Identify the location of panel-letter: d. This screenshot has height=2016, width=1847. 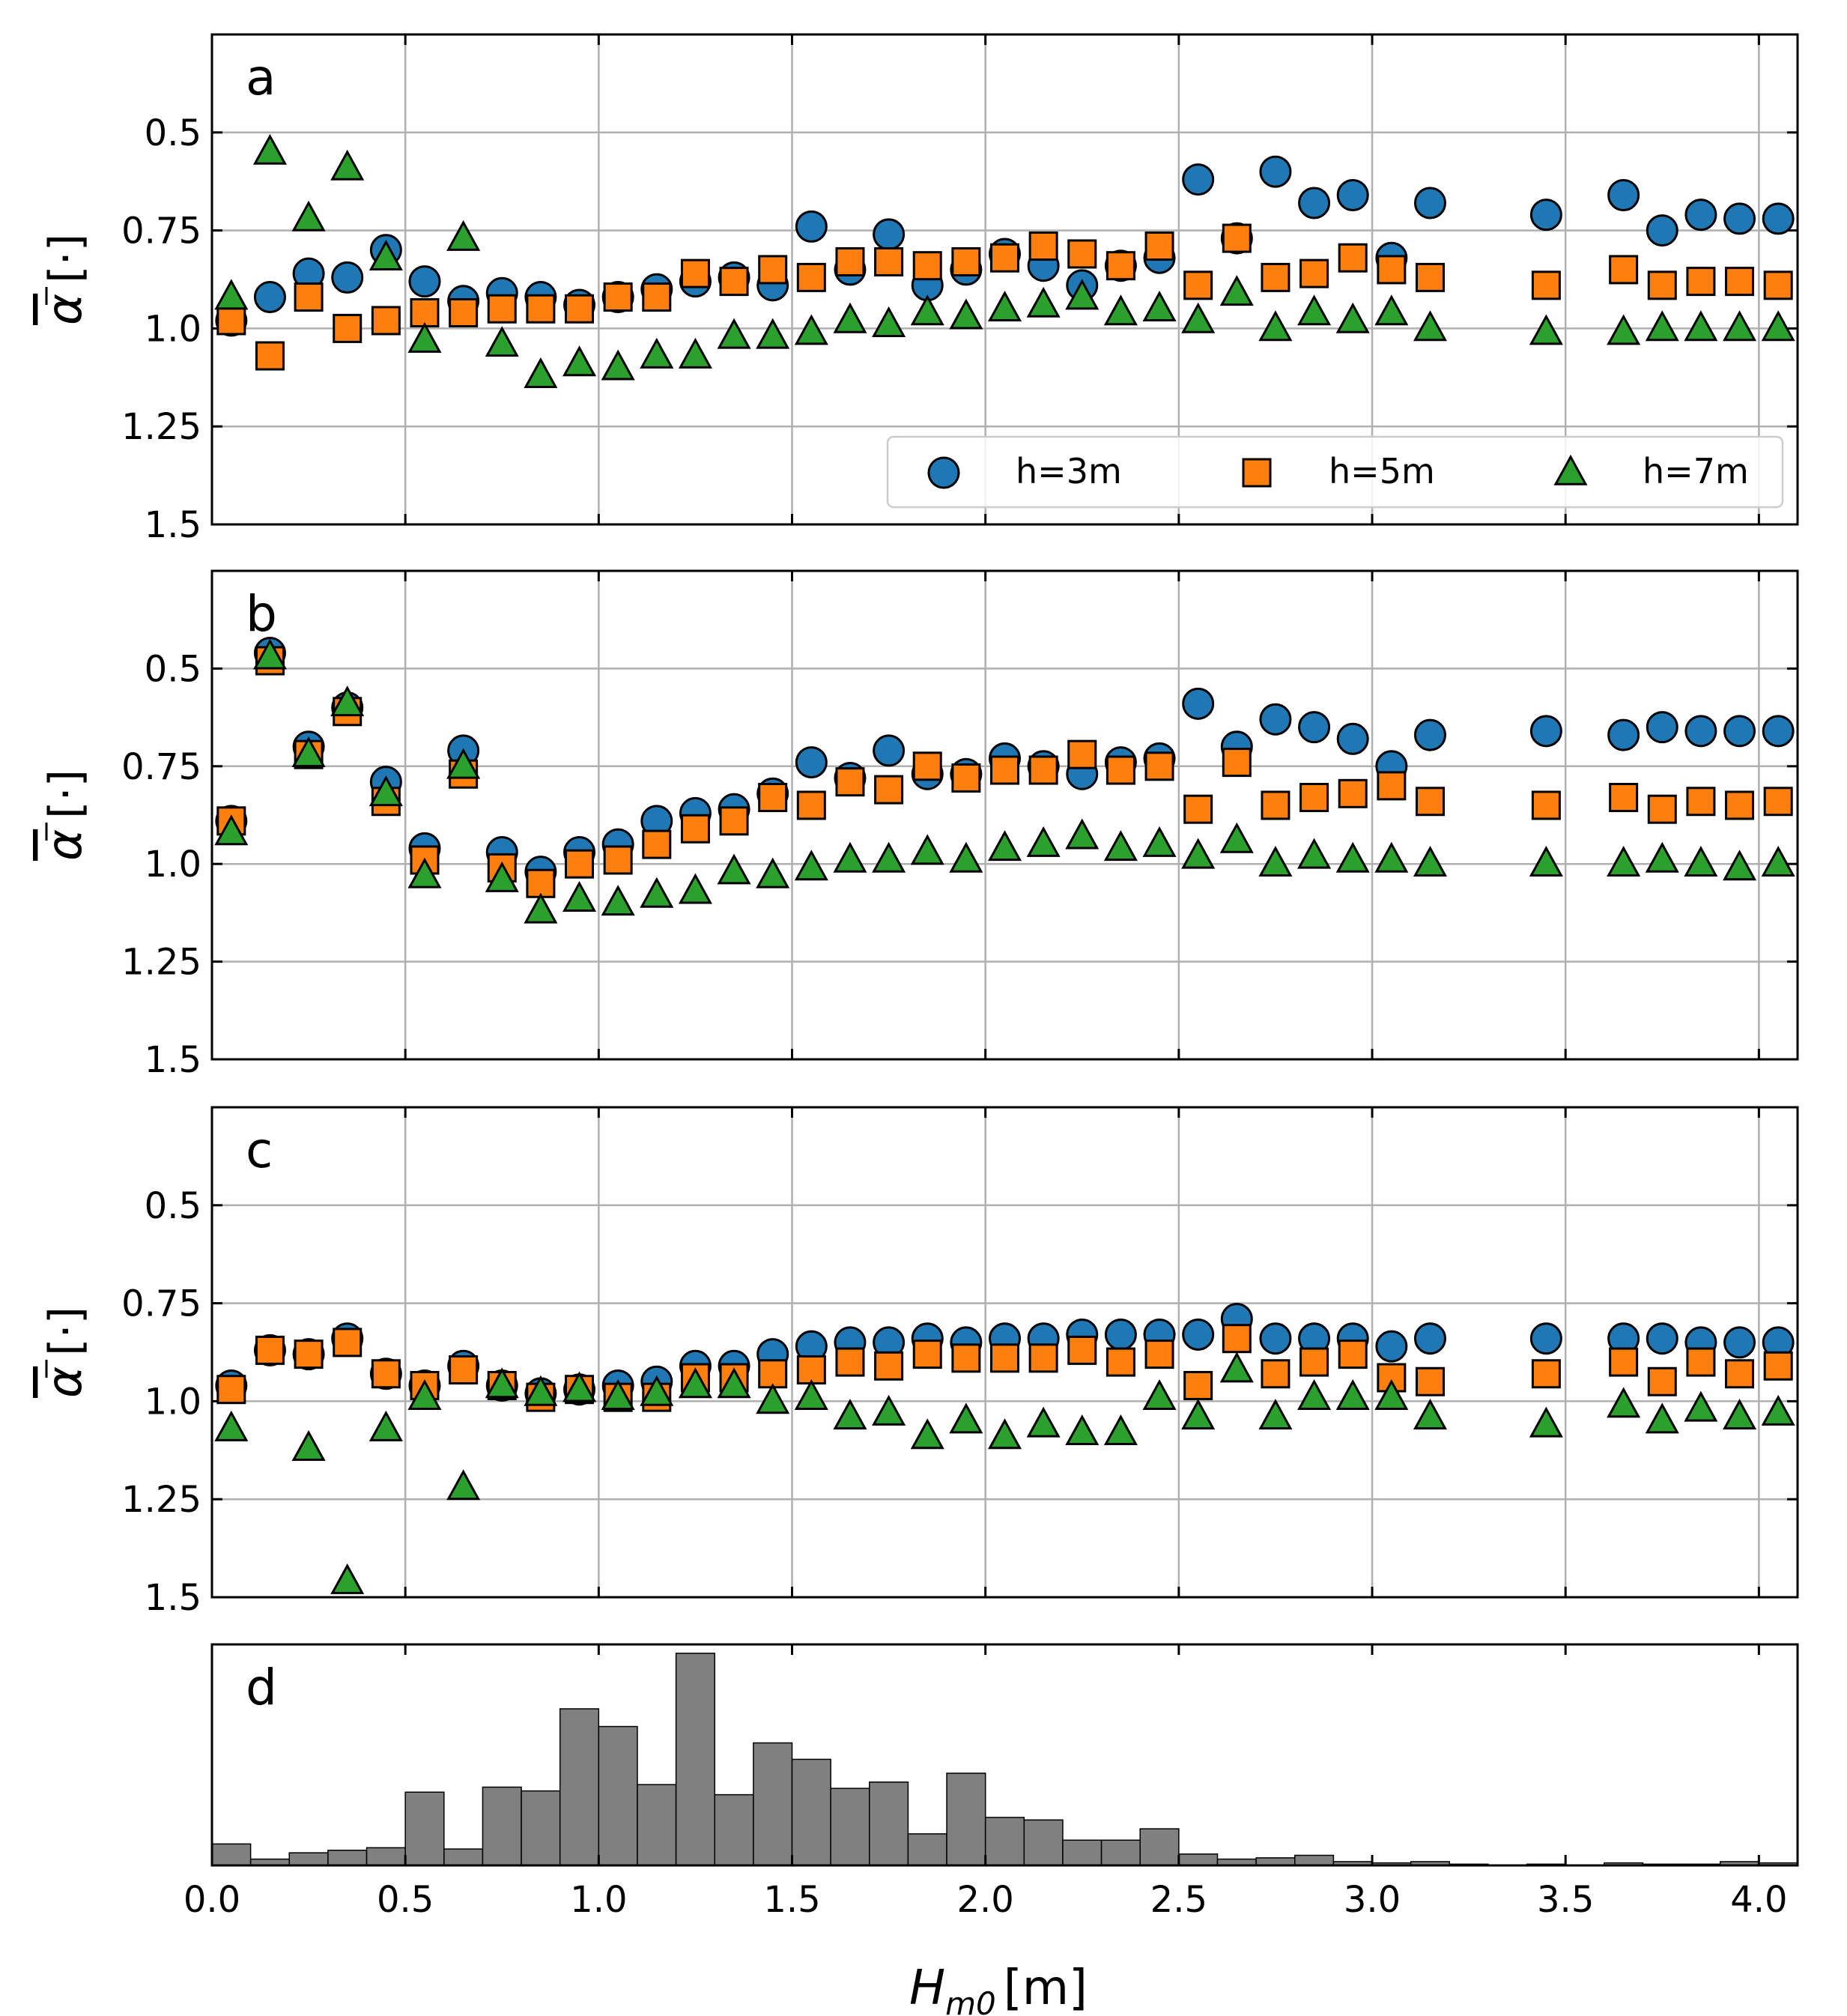
(261, 1687).